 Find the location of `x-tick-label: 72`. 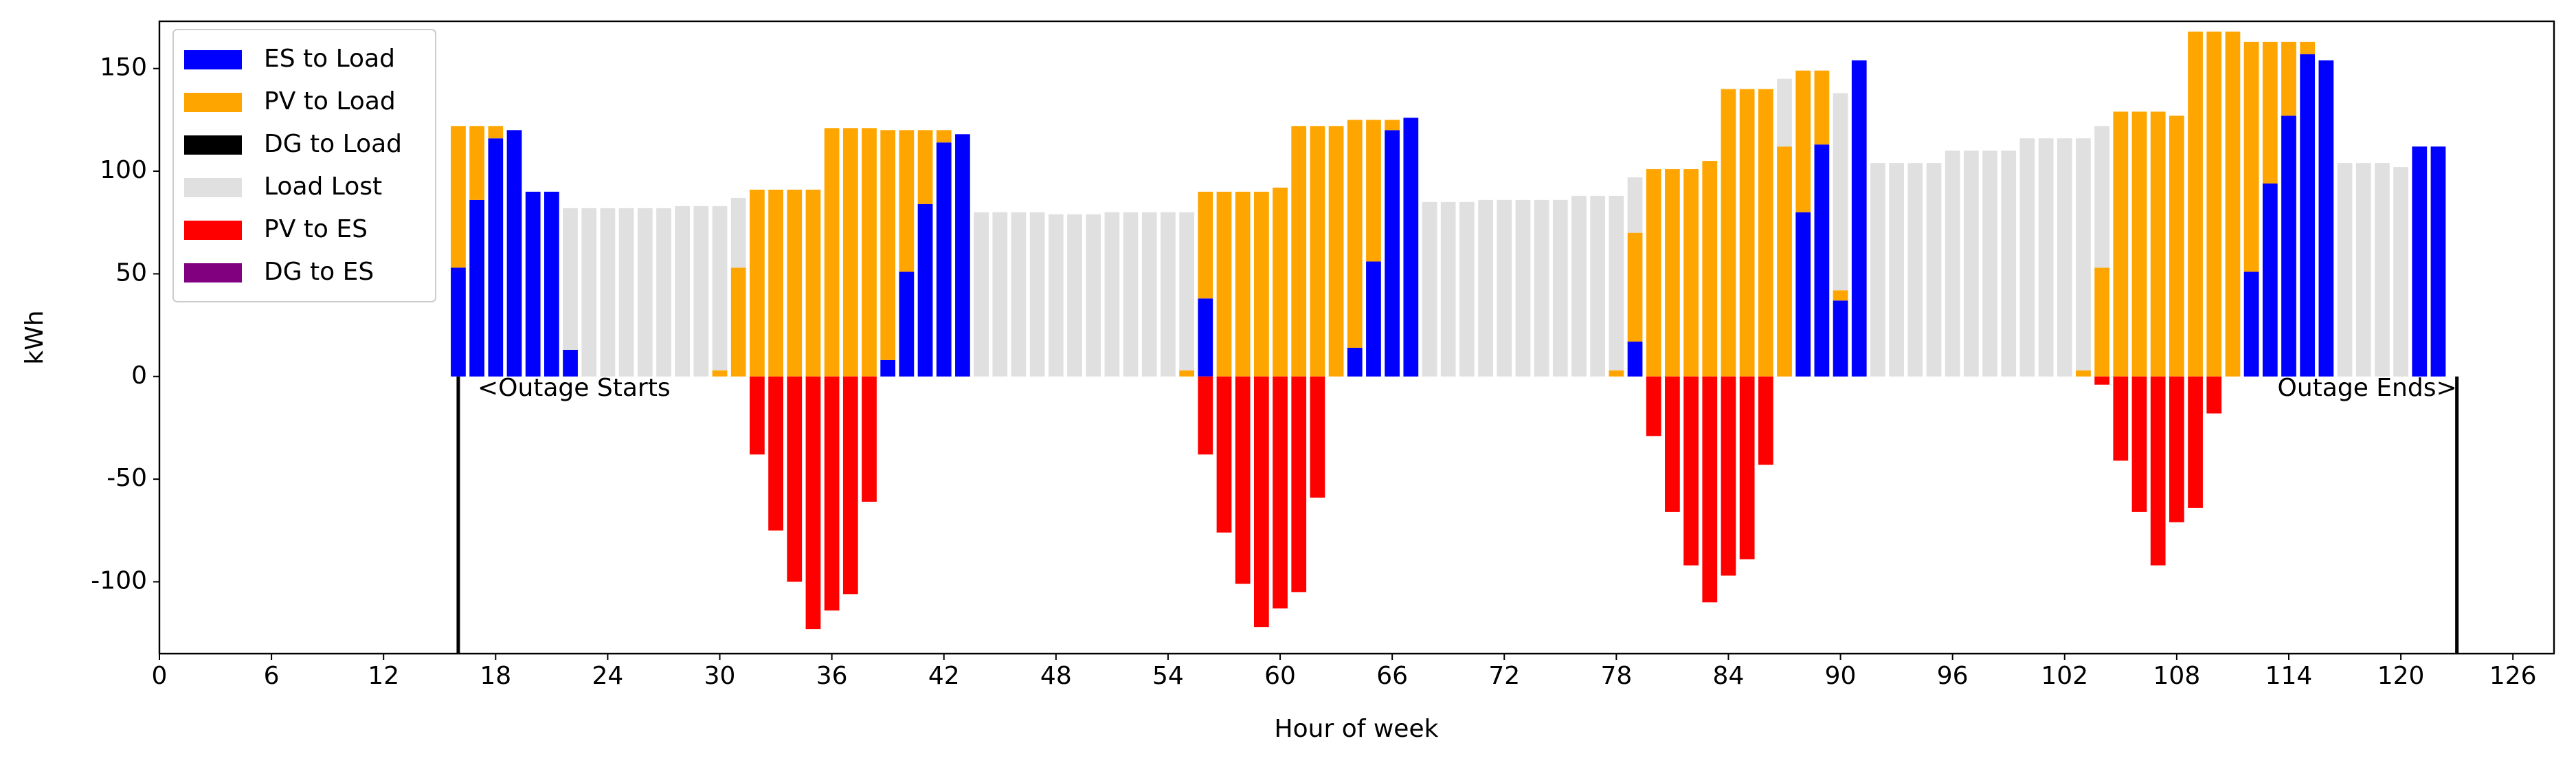

x-tick-label: 72 is located at coordinates (1504, 676).